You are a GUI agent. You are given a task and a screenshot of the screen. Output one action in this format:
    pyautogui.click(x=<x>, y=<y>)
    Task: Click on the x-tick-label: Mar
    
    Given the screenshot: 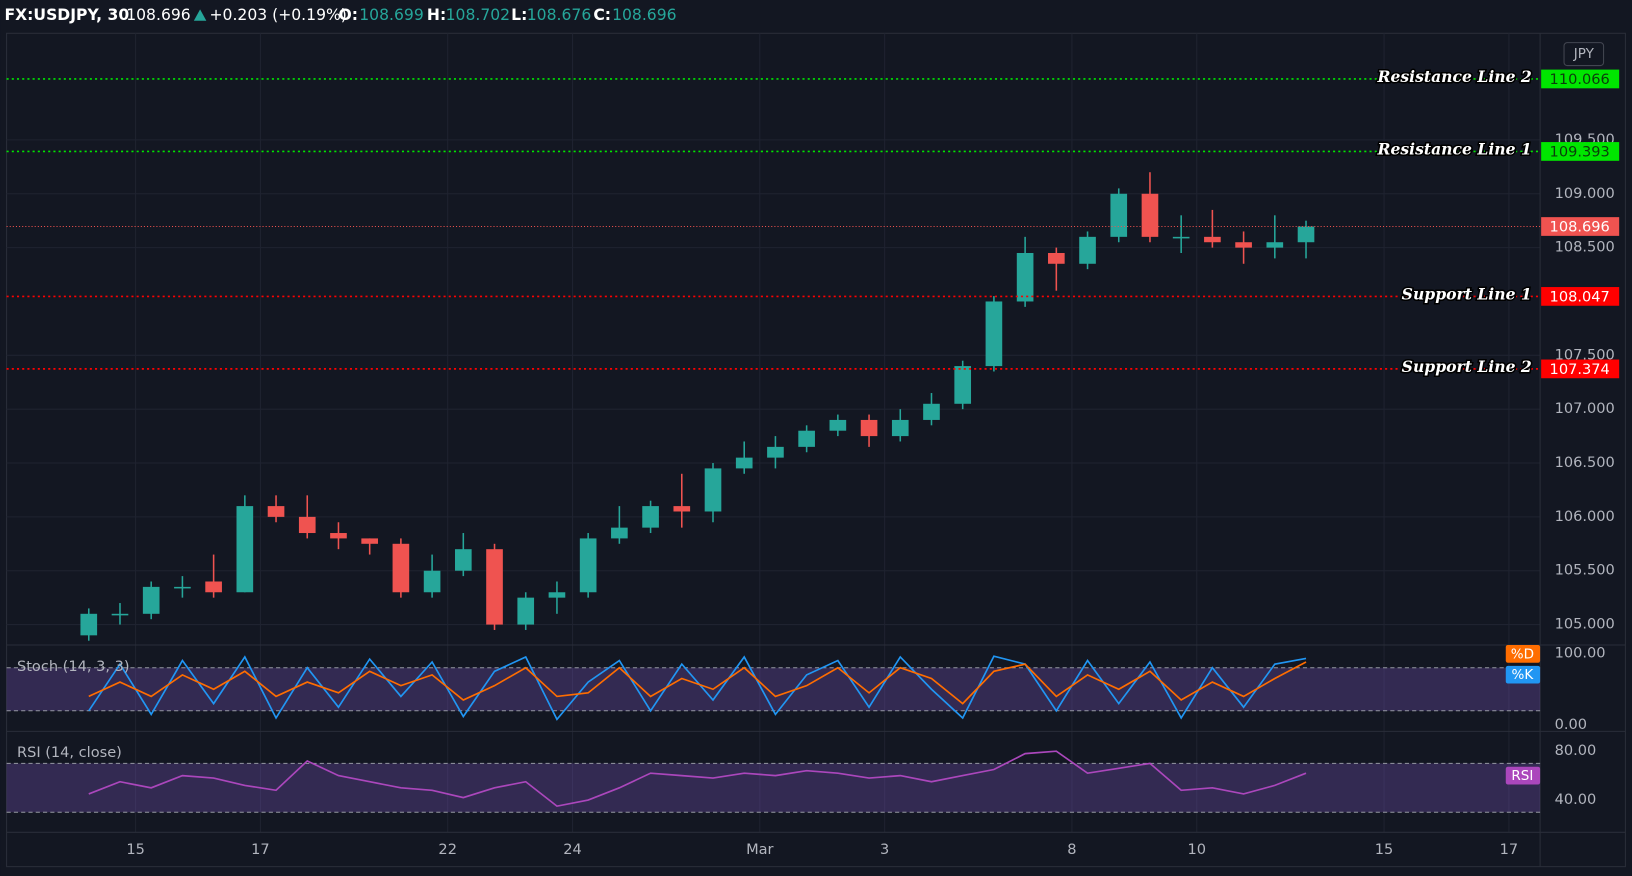 What is the action you would take?
    pyautogui.click(x=759, y=849)
    